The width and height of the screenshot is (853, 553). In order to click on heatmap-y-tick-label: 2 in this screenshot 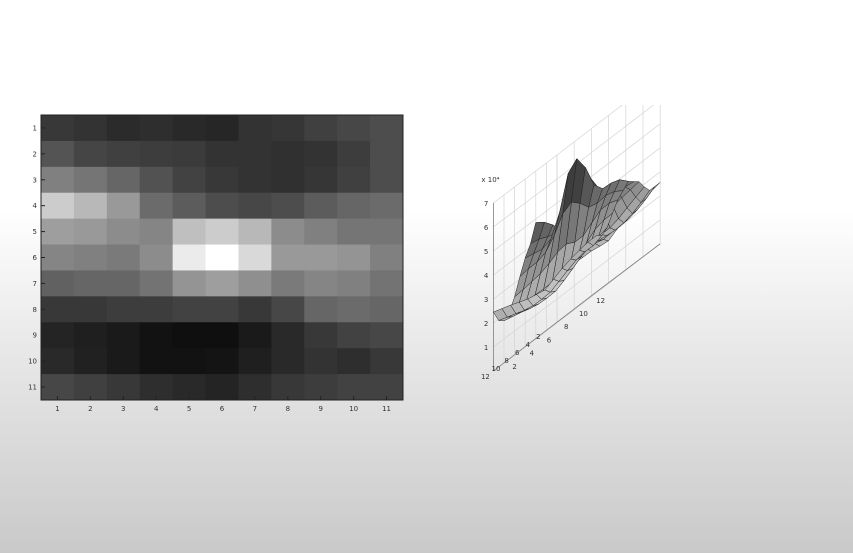, I will do `click(35, 154)`.